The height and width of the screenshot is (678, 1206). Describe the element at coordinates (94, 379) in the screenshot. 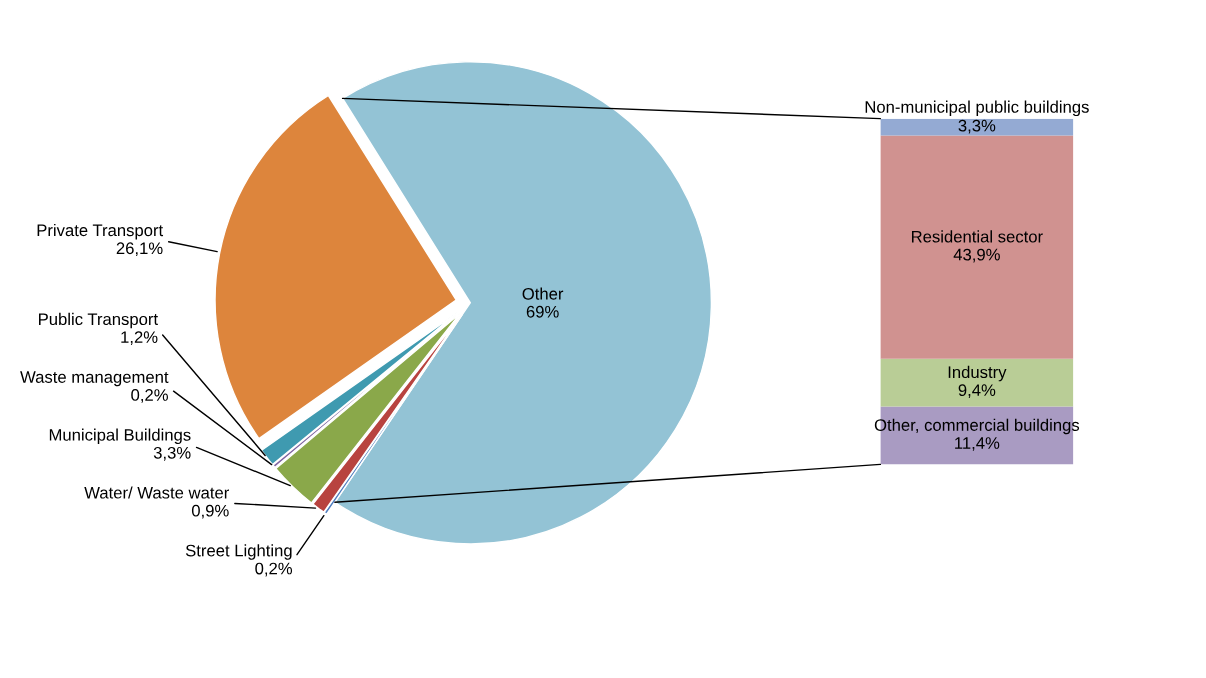

I see `slice-label: Waste management` at that location.